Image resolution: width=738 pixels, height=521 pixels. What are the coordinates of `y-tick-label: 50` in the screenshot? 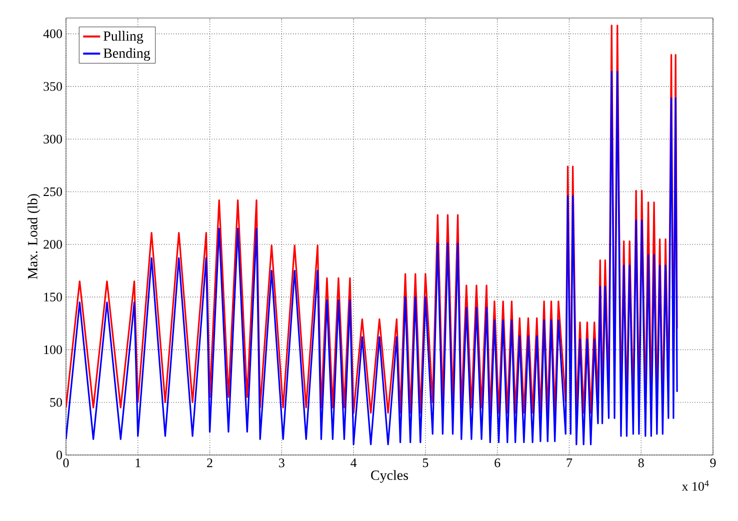 It's located at (56, 402).